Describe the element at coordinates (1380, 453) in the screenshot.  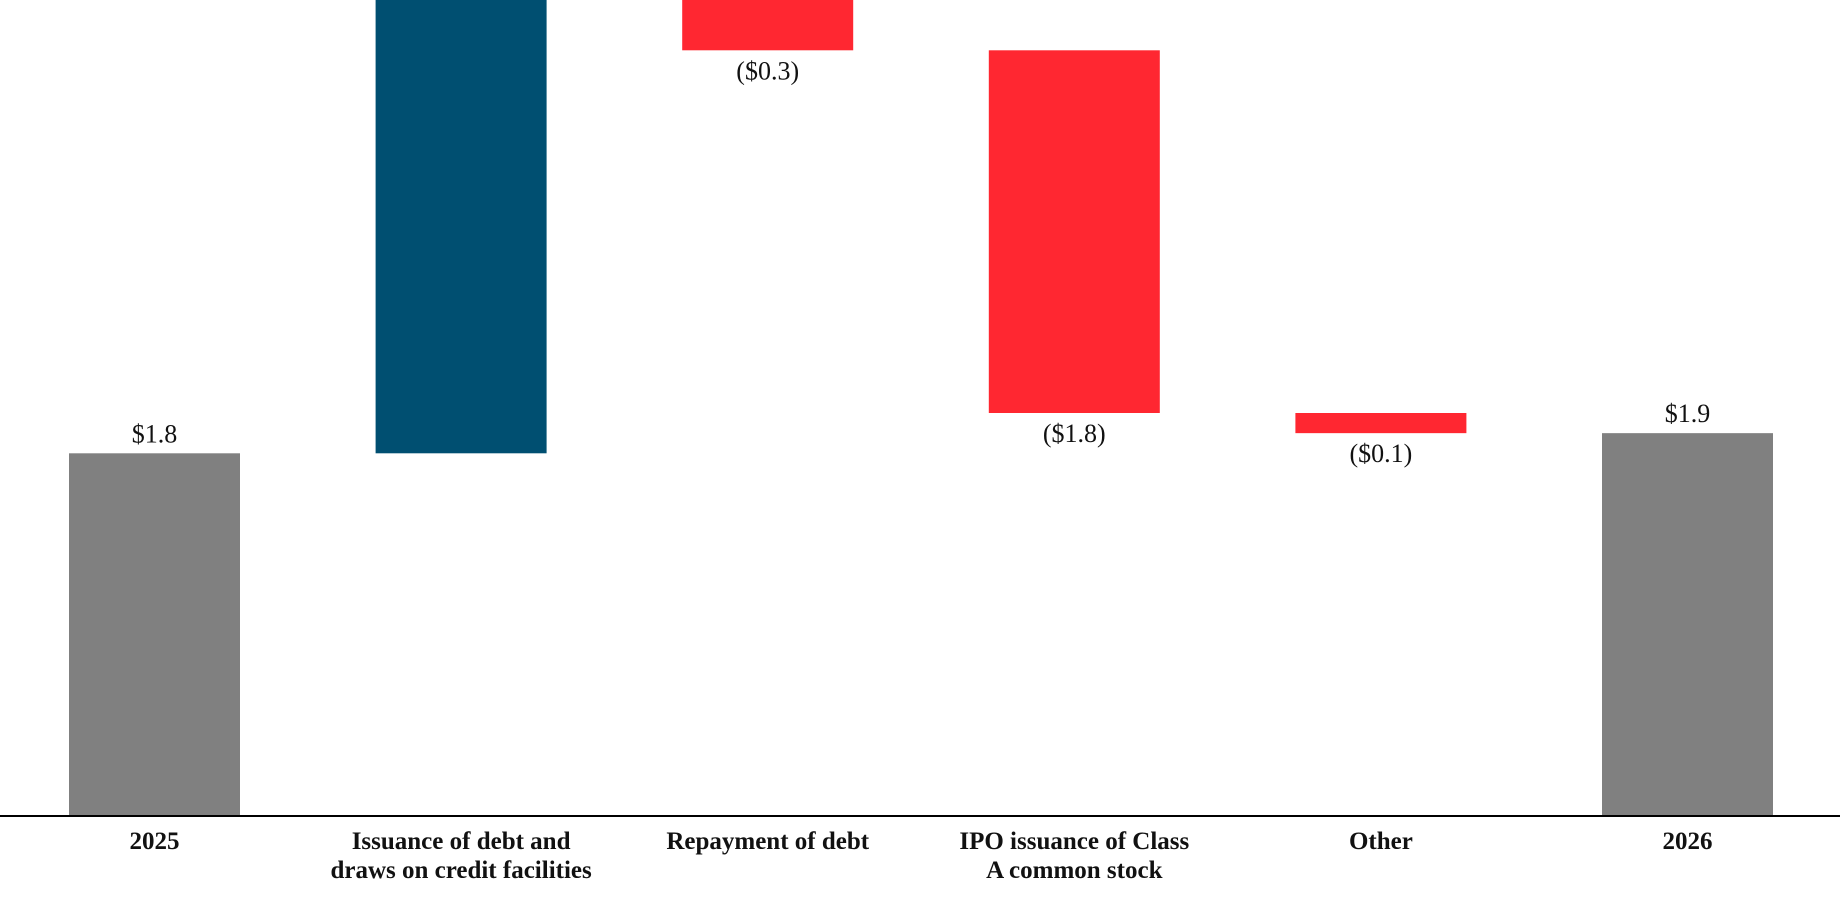
I see `value-label-other: ($0.1)` at that location.